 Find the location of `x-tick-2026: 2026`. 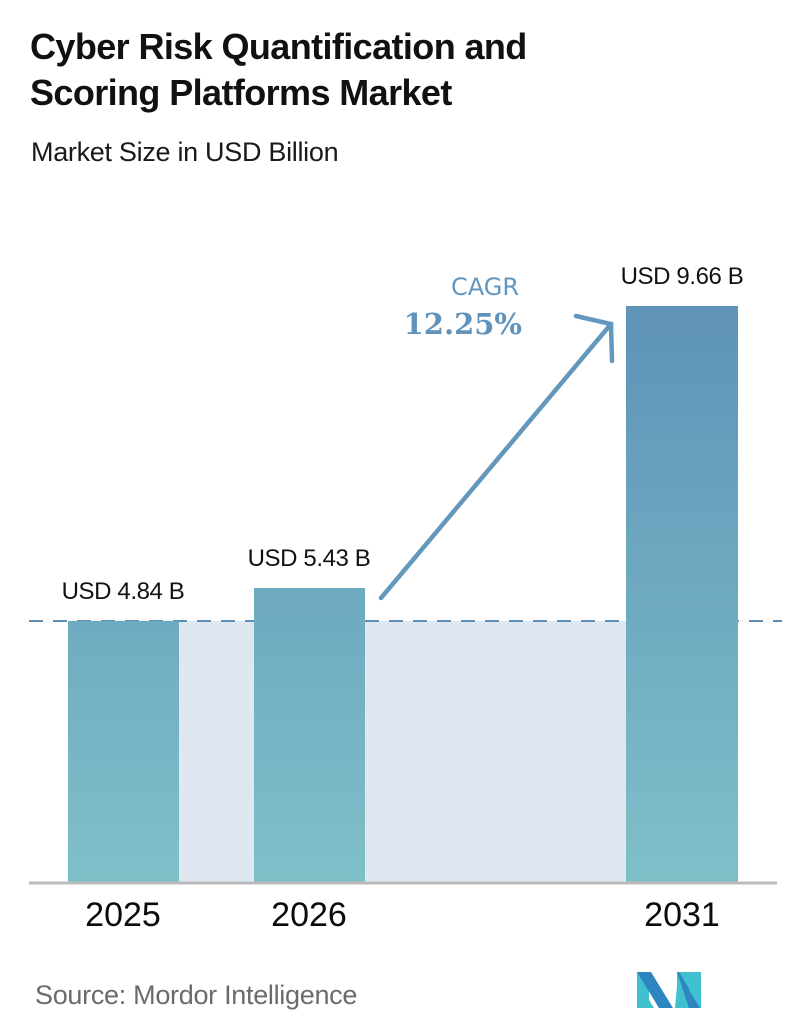

x-tick-2026: 2026 is located at coordinates (309, 915).